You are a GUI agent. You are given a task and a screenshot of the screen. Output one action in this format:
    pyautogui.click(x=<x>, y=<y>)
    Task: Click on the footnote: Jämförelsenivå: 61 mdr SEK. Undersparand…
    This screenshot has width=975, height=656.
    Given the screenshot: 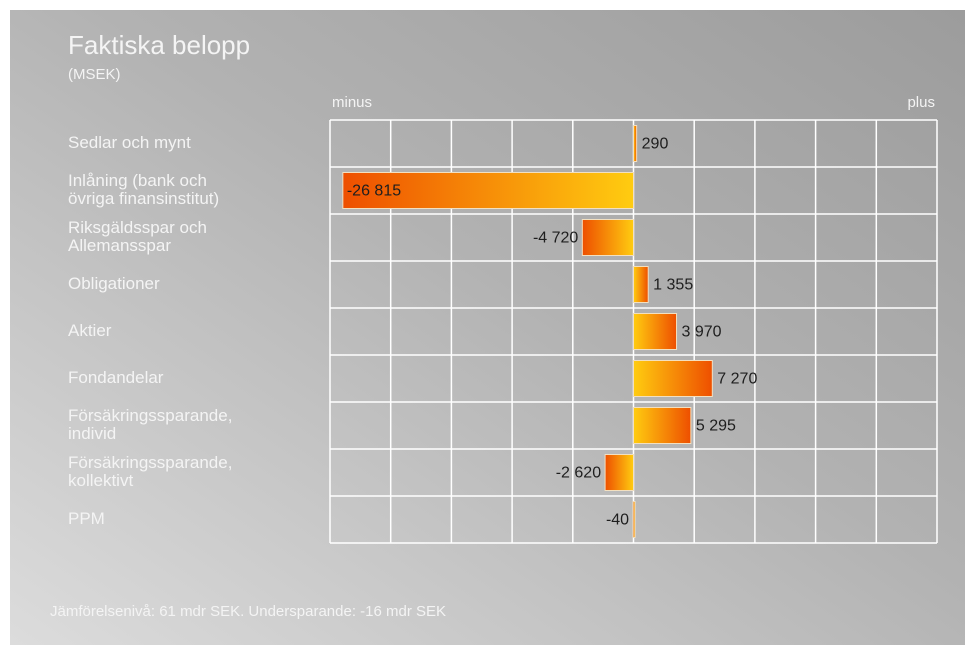 What is the action you would take?
    pyautogui.click(x=248, y=611)
    